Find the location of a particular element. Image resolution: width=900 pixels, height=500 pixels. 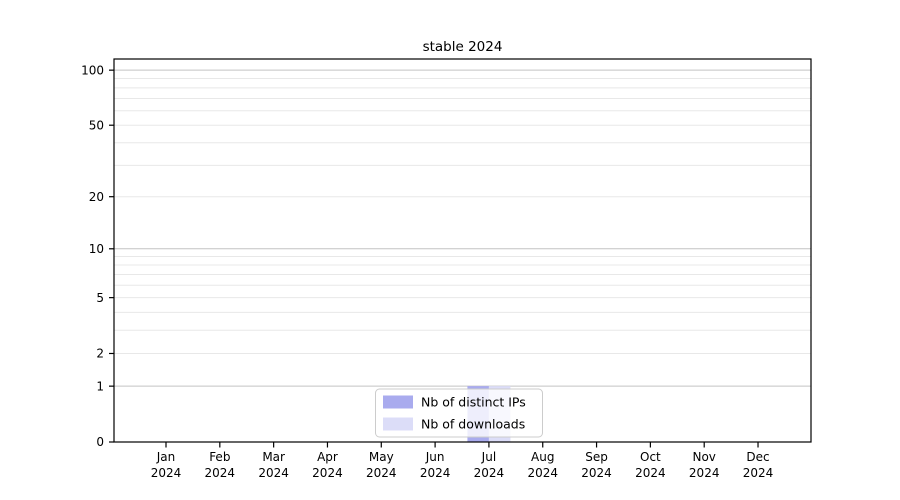

x-tick-label-nov: Nov 2024 is located at coordinates (704, 465).